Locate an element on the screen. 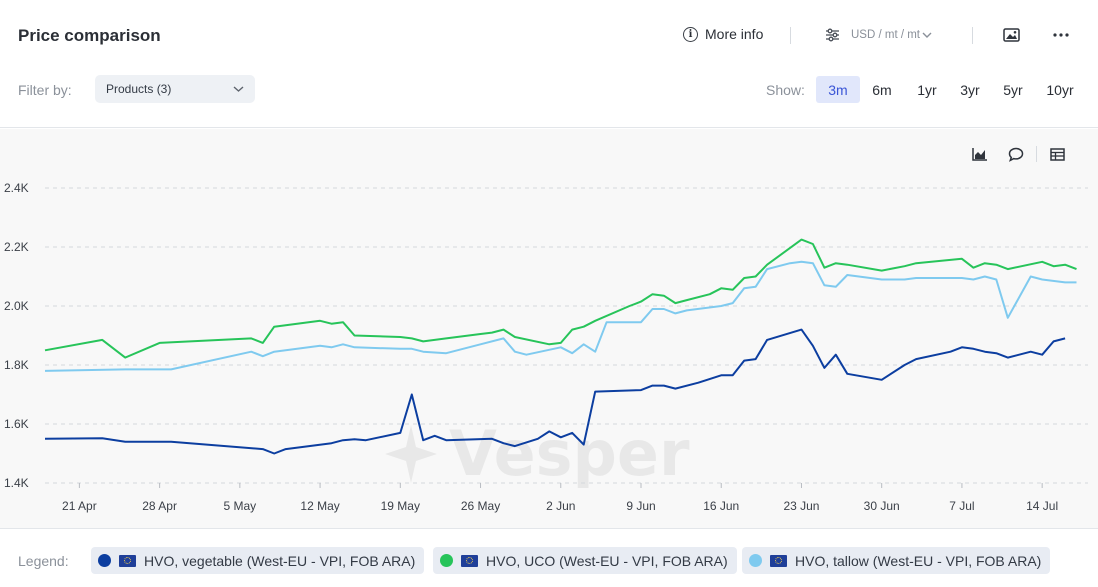 Image resolution: width=1098 pixels, height=587 pixels. x-tick-label: 26 May is located at coordinates (480, 506).